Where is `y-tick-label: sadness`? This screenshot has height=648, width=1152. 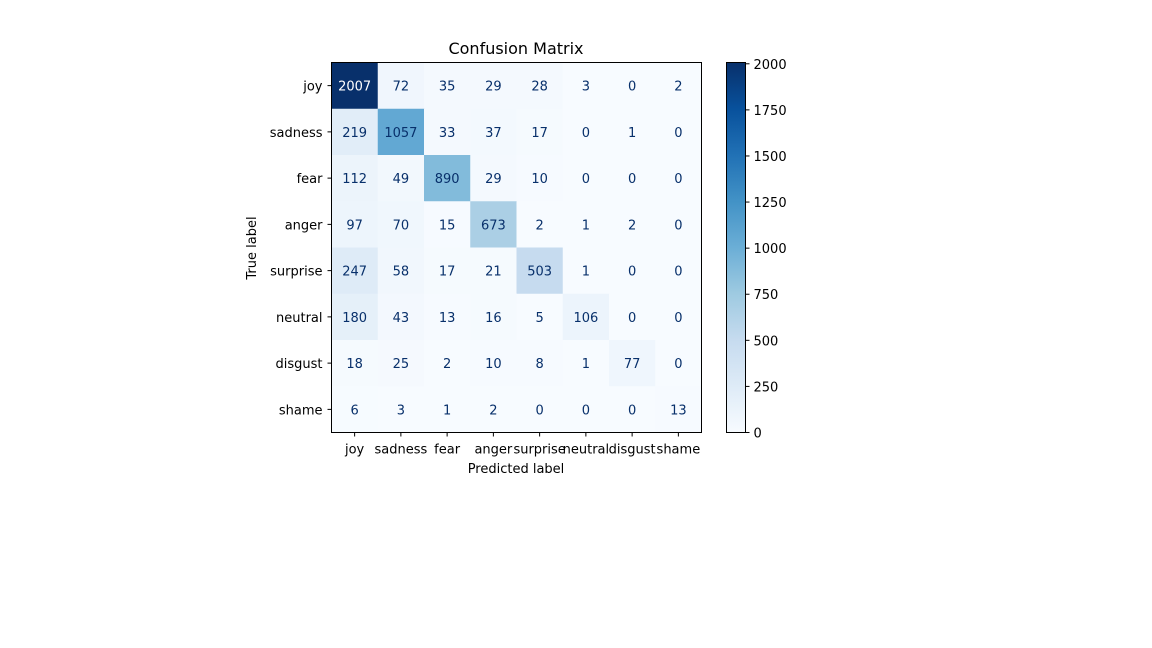 y-tick-label: sadness is located at coordinates (296, 133).